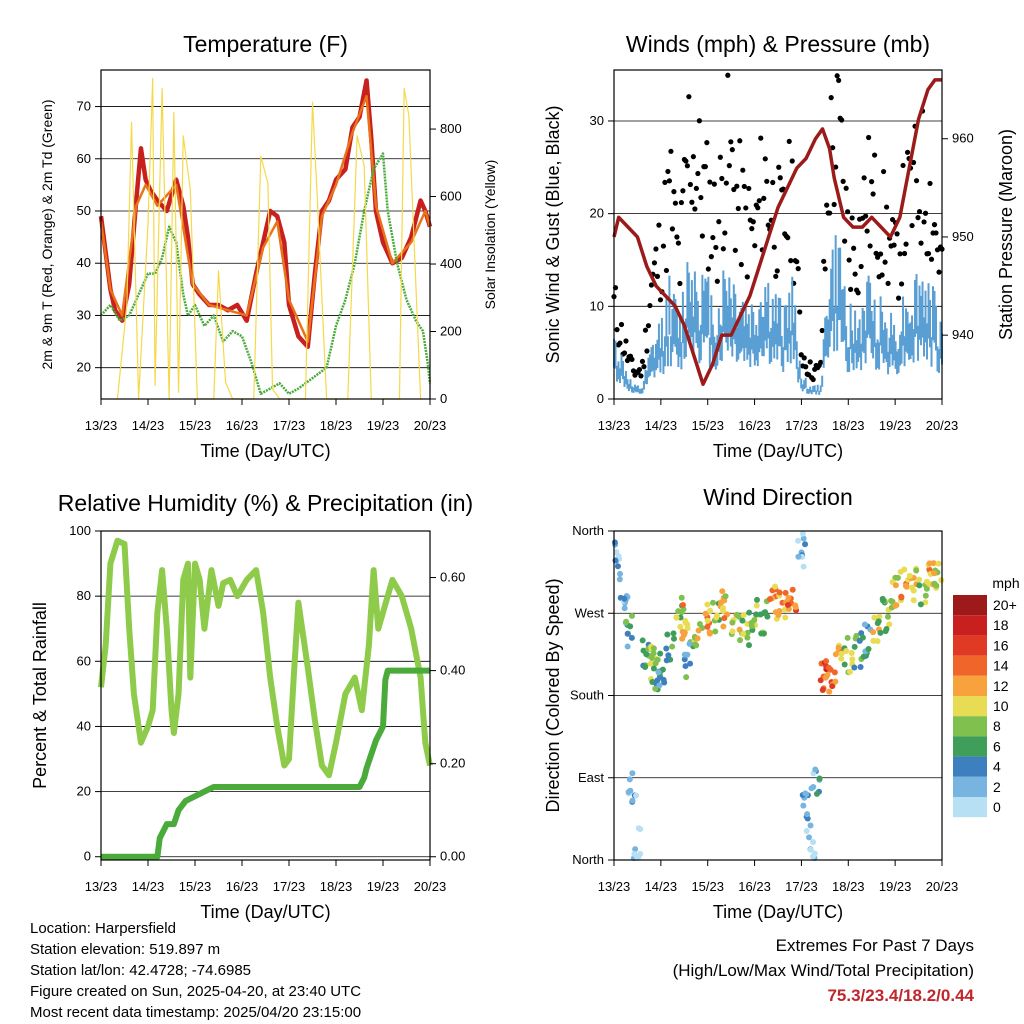 The width and height of the screenshot is (1024, 1024). I want to click on colorbar-label: 18, so click(1001, 625).